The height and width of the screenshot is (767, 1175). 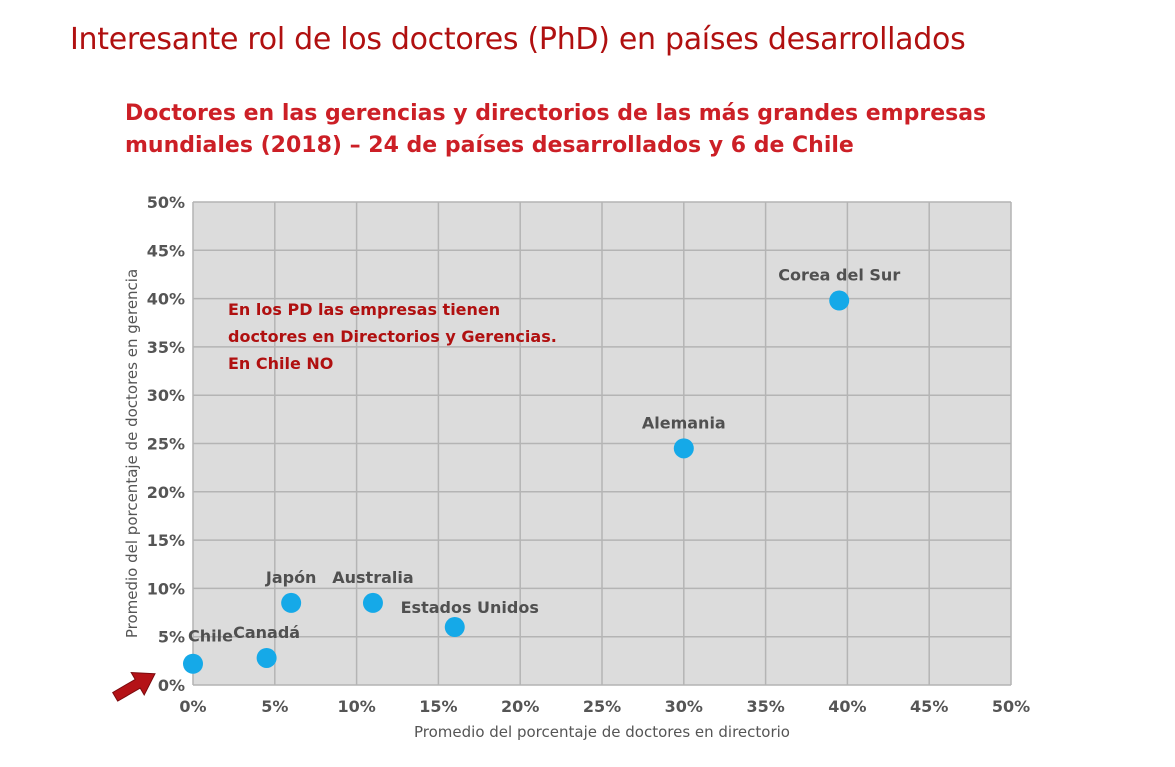 What do you see at coordinates (134, 686) in the screenshot?
I see `highlight-arrow-icon` at bounding box center [134, 686].